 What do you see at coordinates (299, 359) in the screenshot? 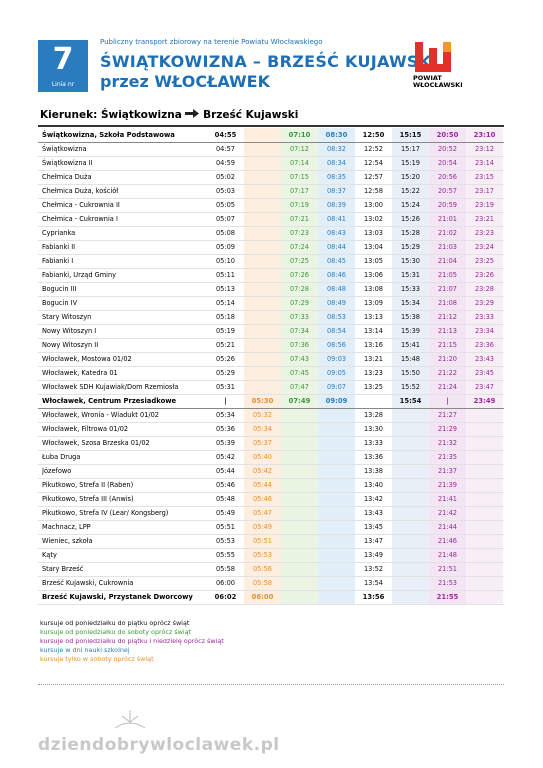
I see `time: 07:43` at bounding box center [299, 359].